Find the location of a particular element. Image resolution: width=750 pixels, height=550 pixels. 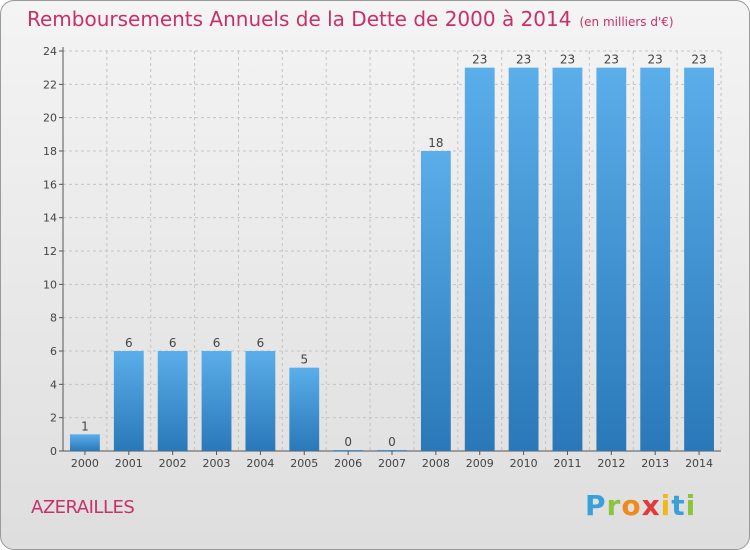

x-tick-label-2008: 2008 is located at coordinates (436, 463).